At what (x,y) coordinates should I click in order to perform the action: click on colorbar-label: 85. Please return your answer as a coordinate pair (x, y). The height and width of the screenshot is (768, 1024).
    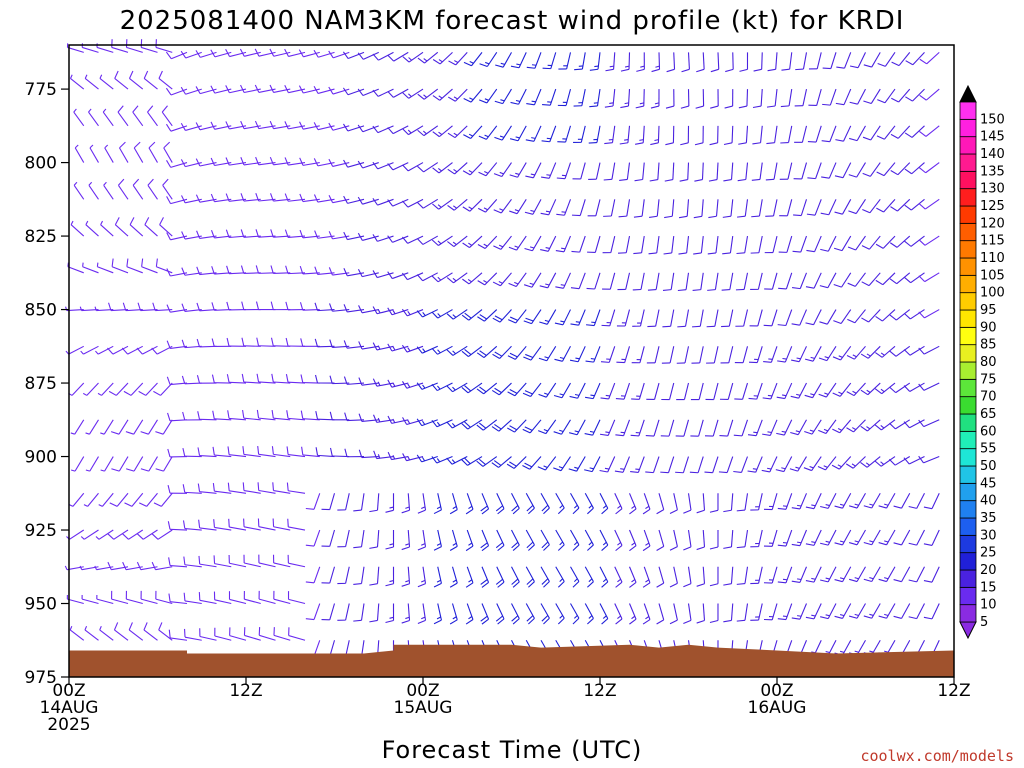
    Looking at the image, I should click on (988, 345).